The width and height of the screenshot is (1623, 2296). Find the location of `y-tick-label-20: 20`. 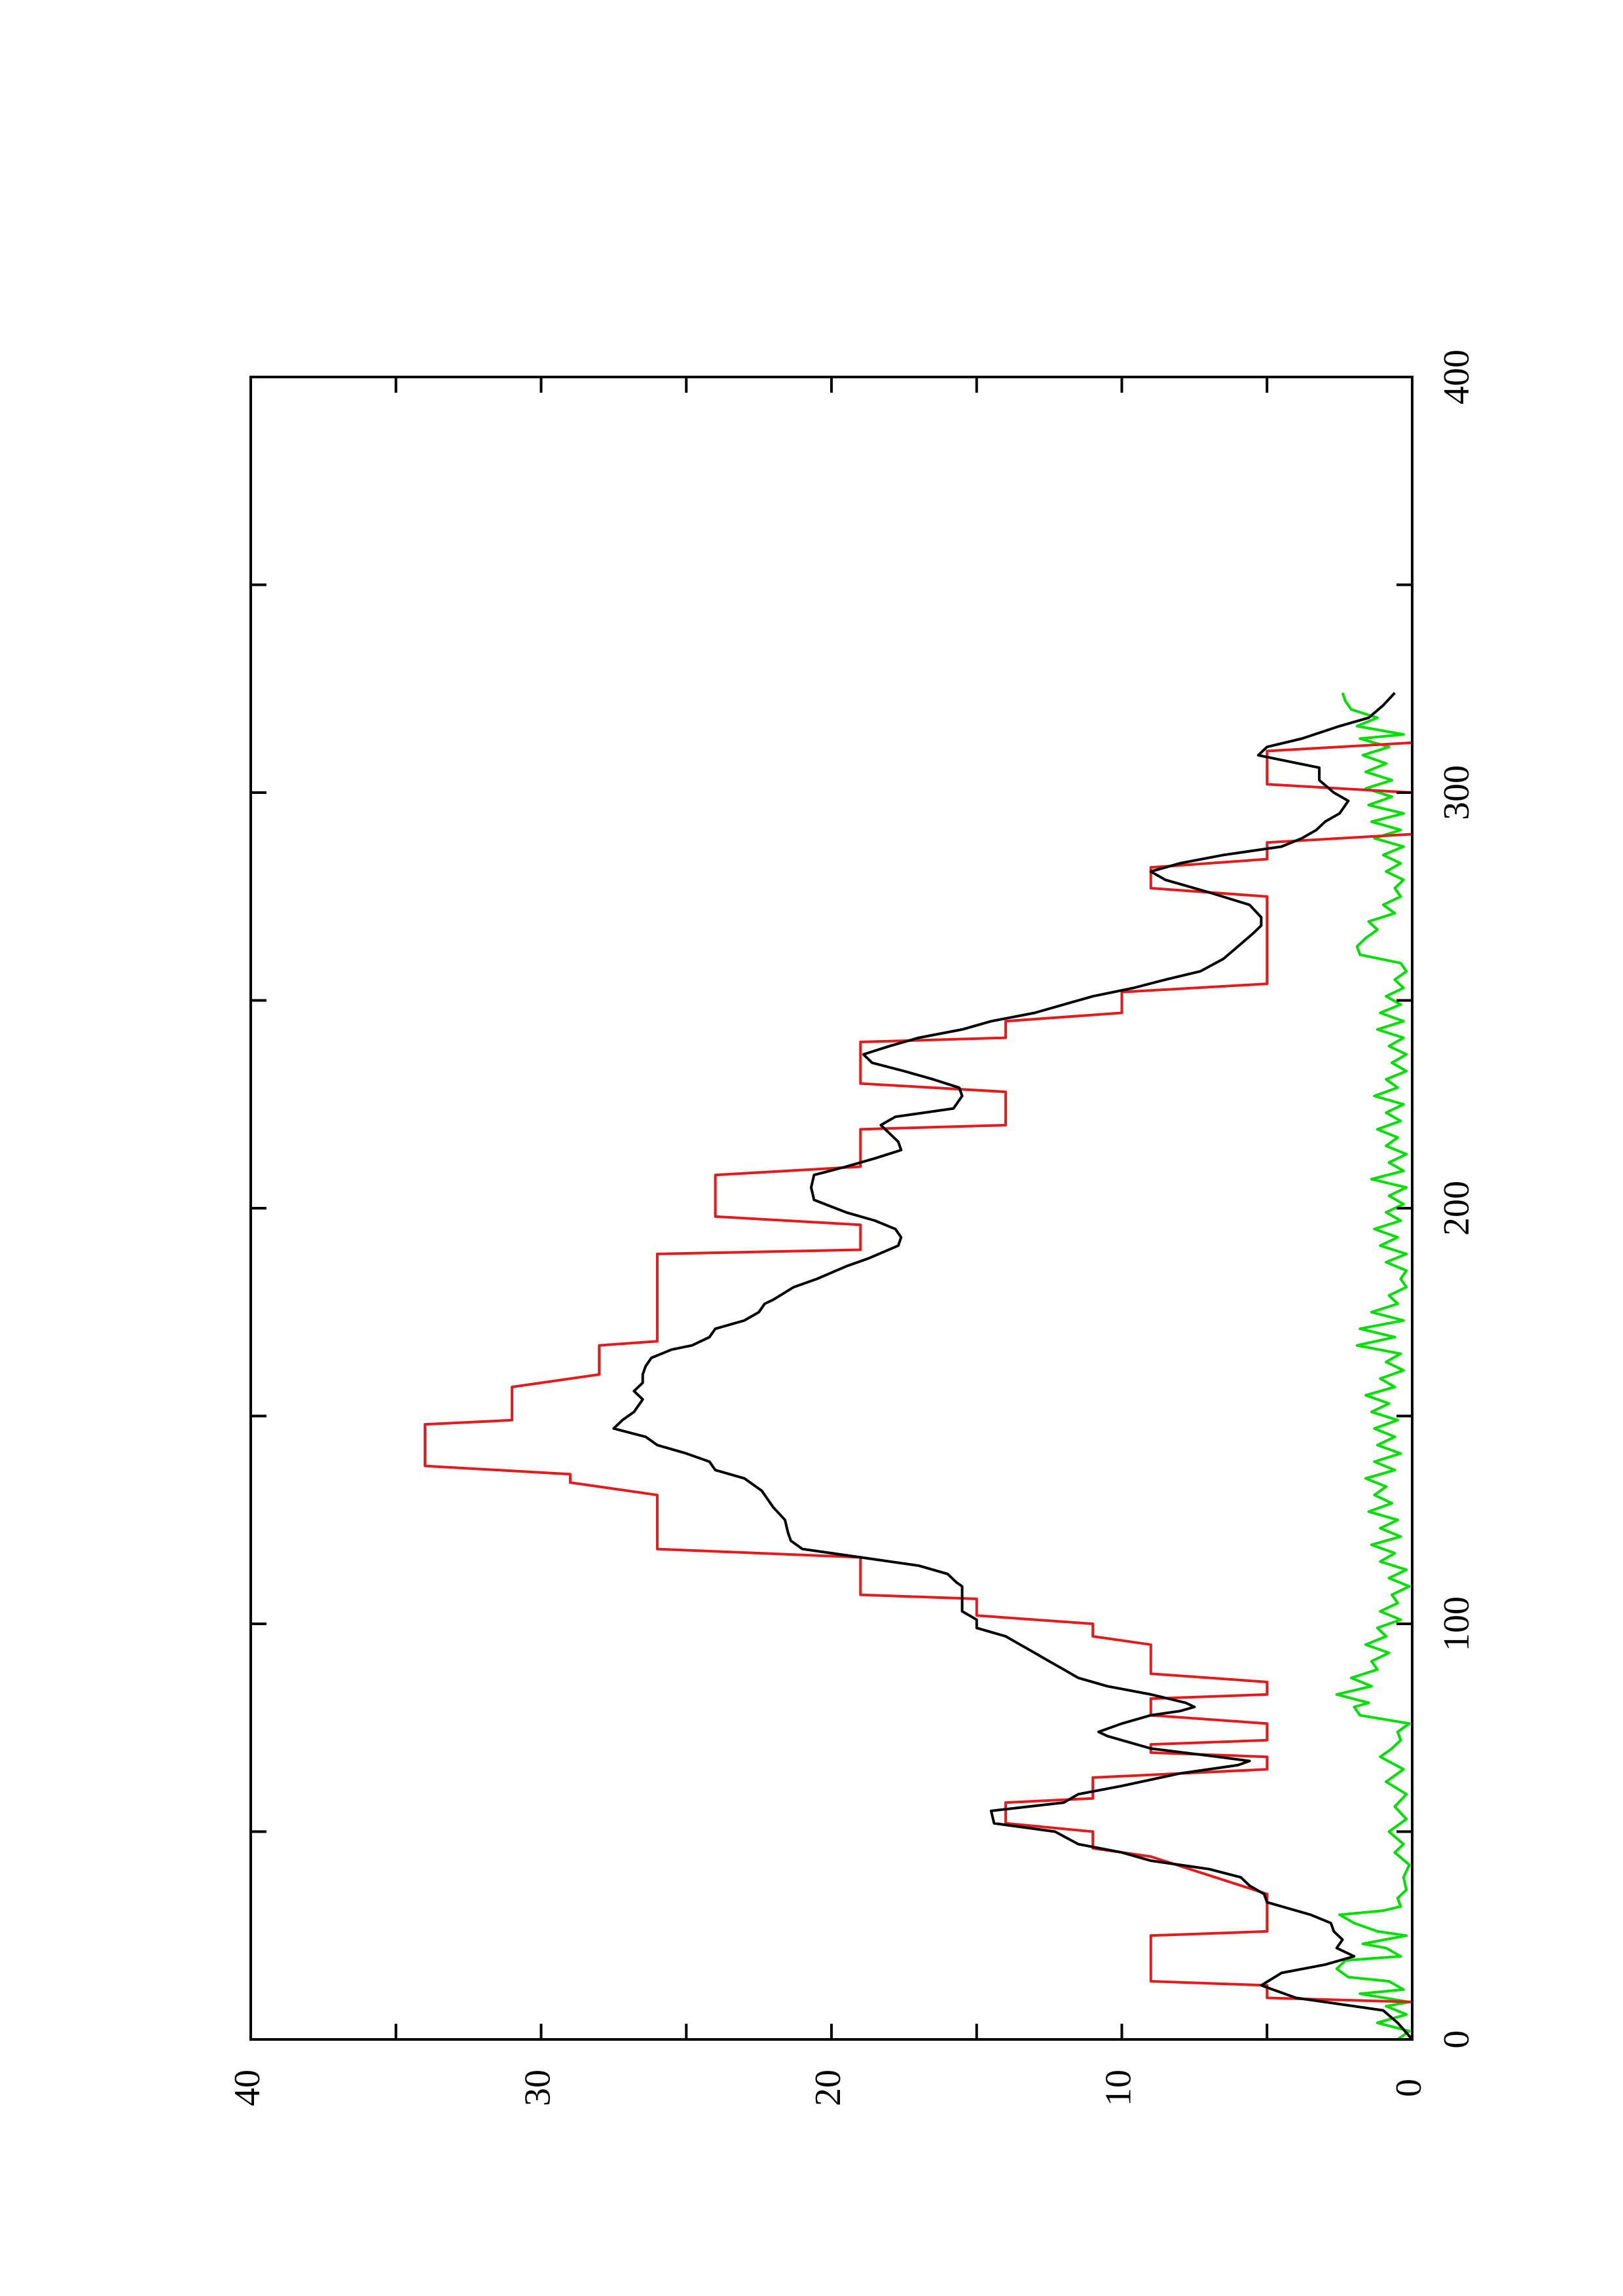

y-tick-label-20: 20 is located at coordinates (828, 2088).